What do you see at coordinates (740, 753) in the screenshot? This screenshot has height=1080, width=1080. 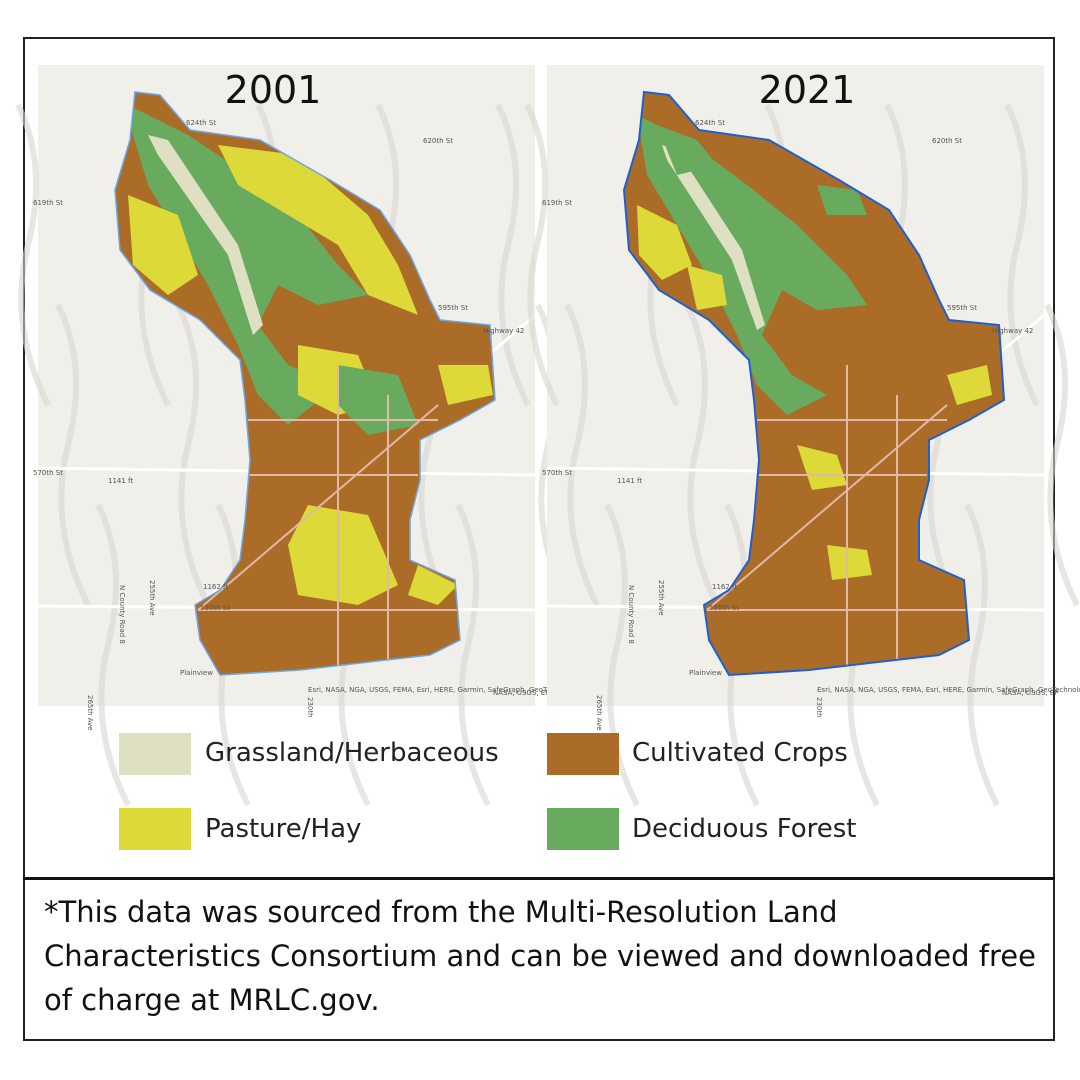 I see `legend-label: Cultivated Crops` at bounding box center [740, 753].